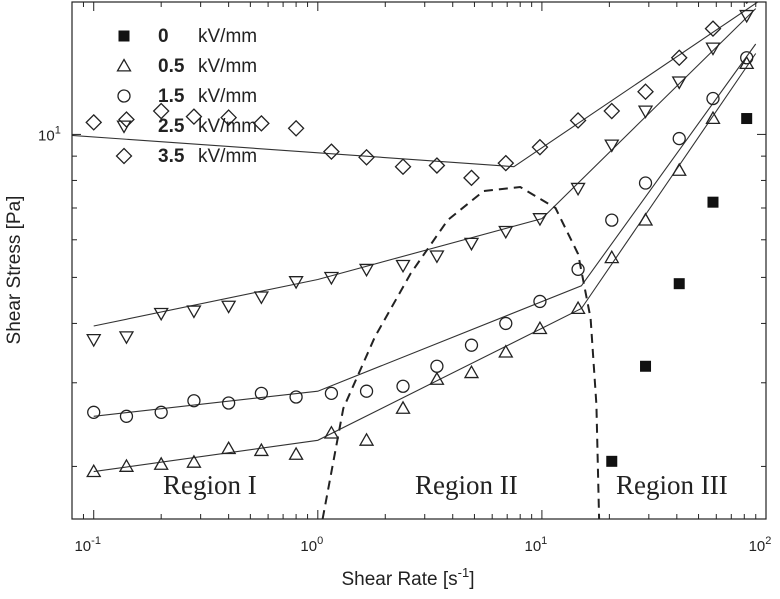 This screenshot has height=599, width=780. What do you see at coordinates (471, 579) in the screenshot?
I see `x-axis-label-close: ]` at bounding box center [471, 579].